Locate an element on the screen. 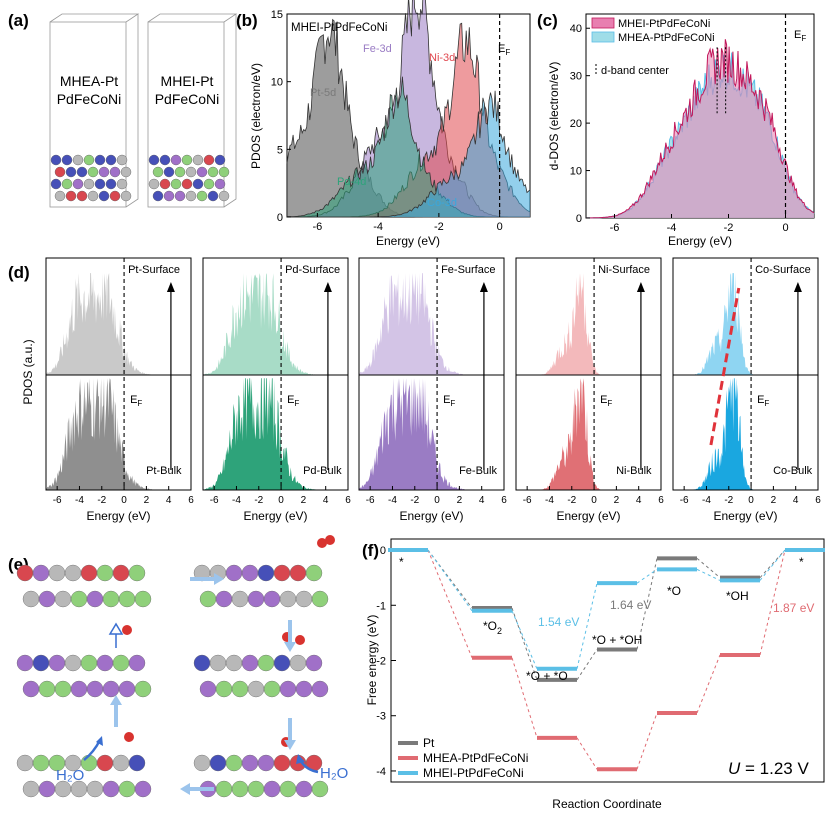  pdos-fill-Fe-3d is located at coordinates (408, 108).